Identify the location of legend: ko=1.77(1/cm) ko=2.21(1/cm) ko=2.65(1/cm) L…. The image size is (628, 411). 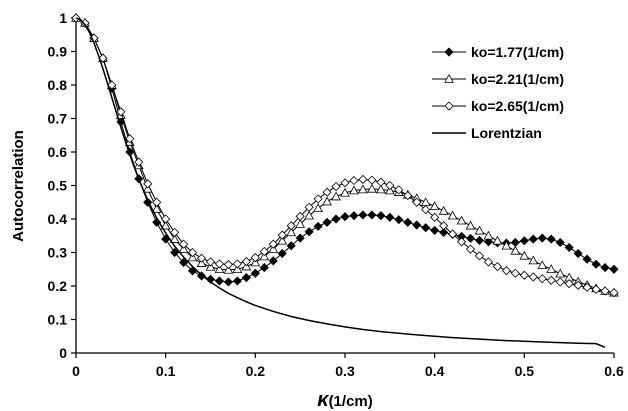
(498, 92).